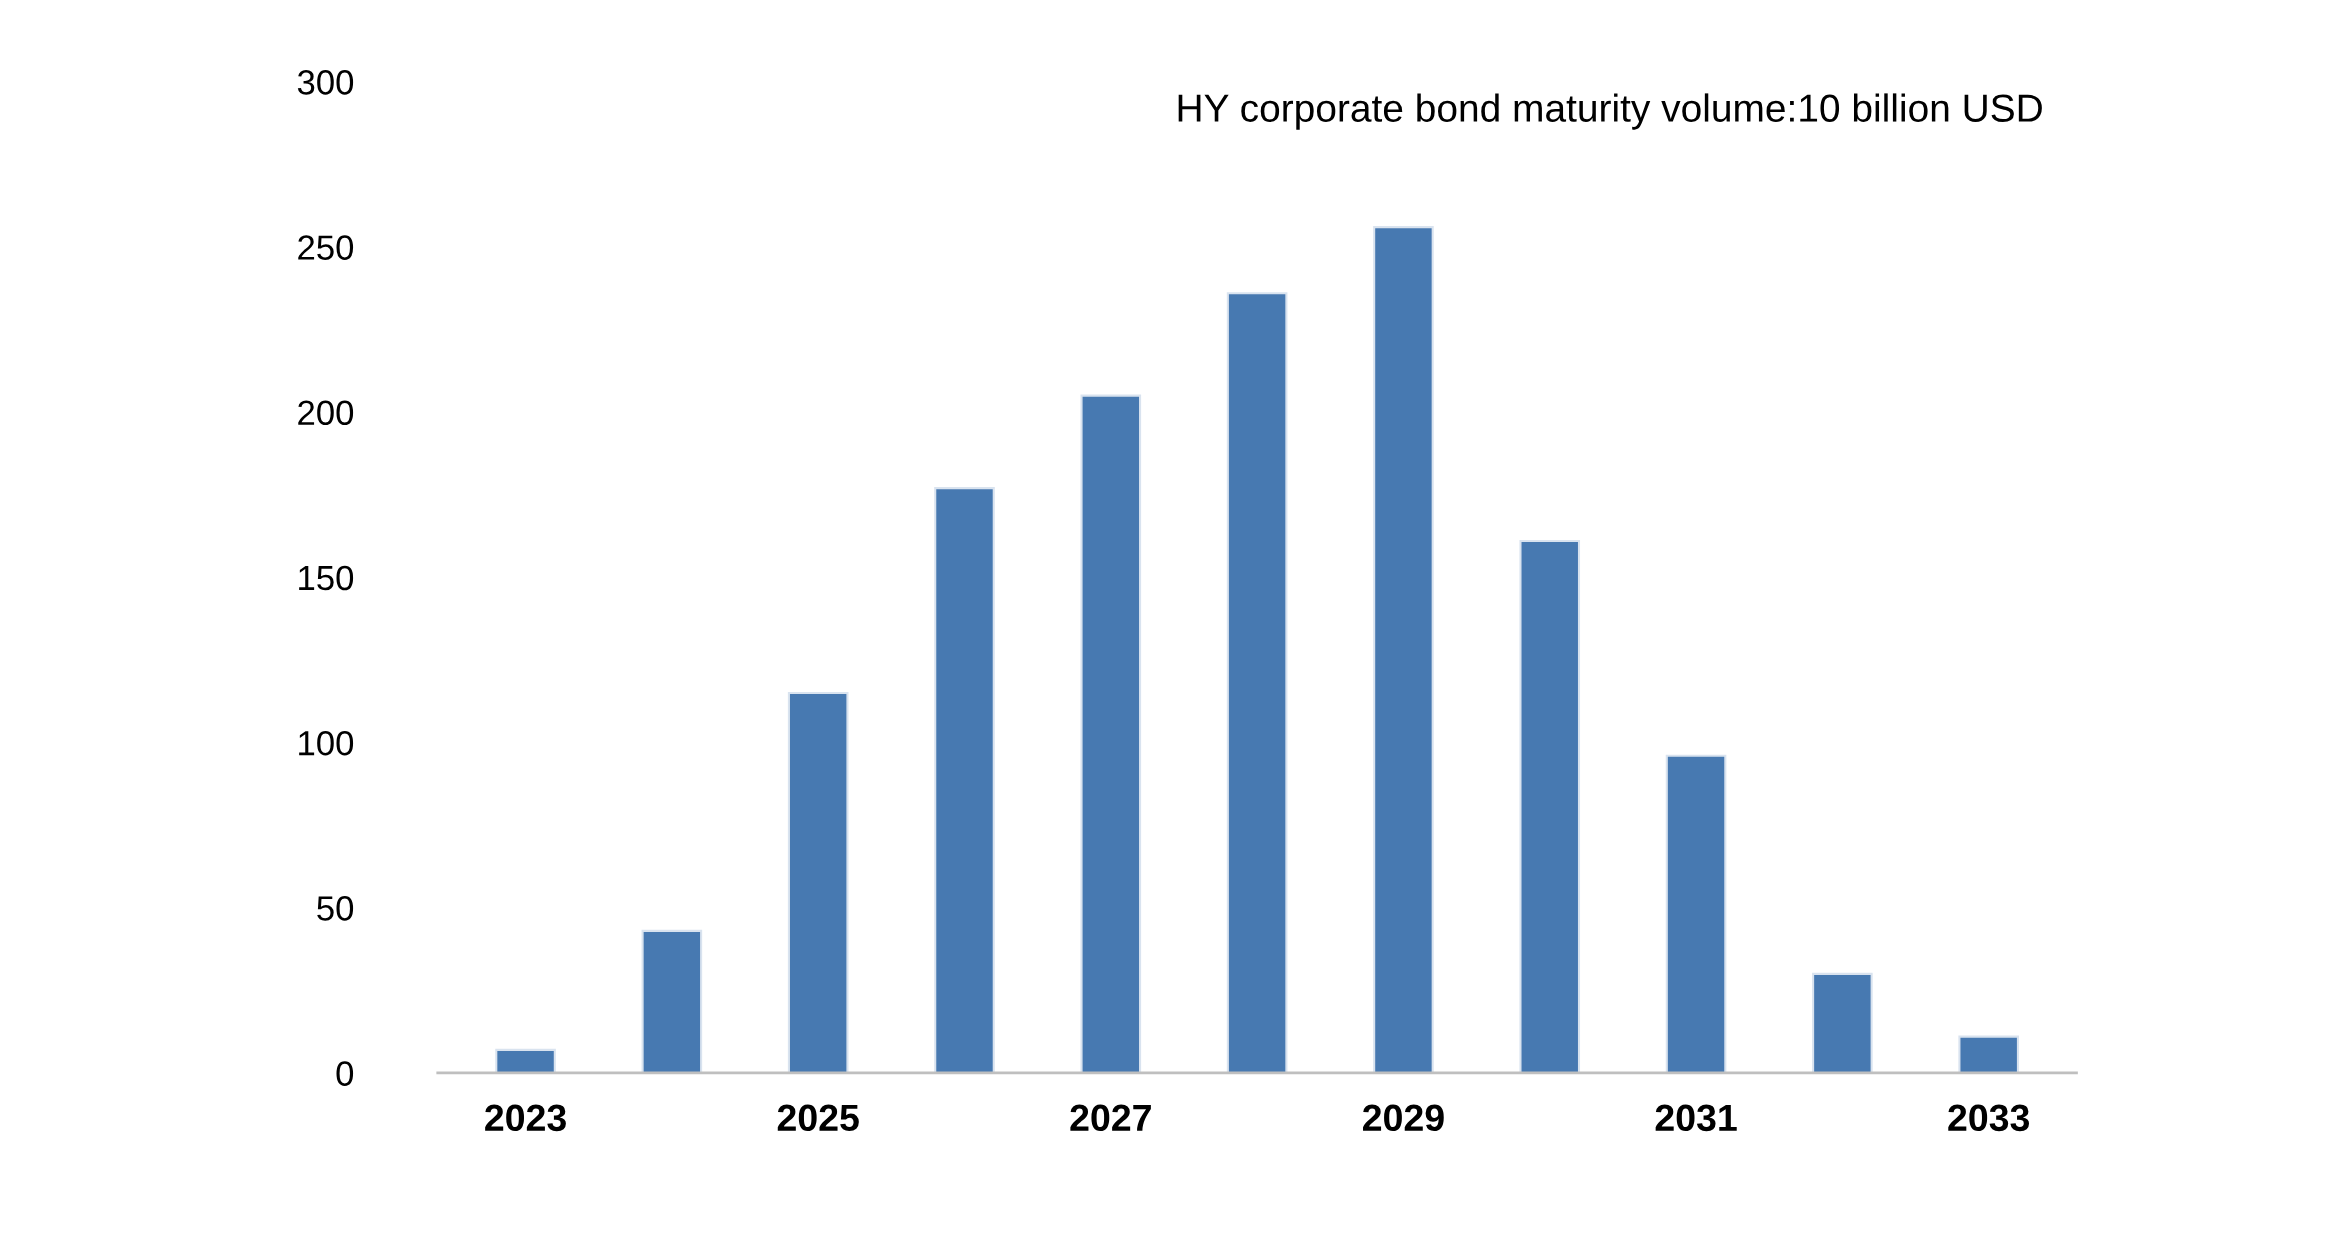 This screenshot has width=2341, height=1239. What do you see at coordinates (345, 1073) in the screenshot?
I see `y-tick-label: 0` at bounding box center [345, 1073].